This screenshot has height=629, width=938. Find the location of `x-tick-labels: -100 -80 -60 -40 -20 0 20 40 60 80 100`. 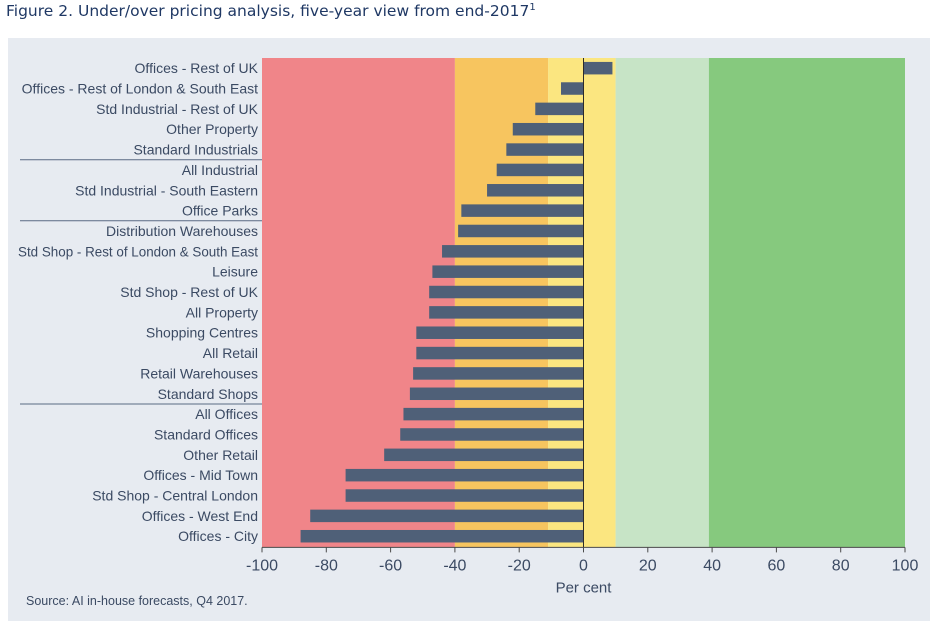

x-tick-labels: -100 -80 -60 -40 -20 0 20 40 60 80 100 is located at coordinates (582, 560).